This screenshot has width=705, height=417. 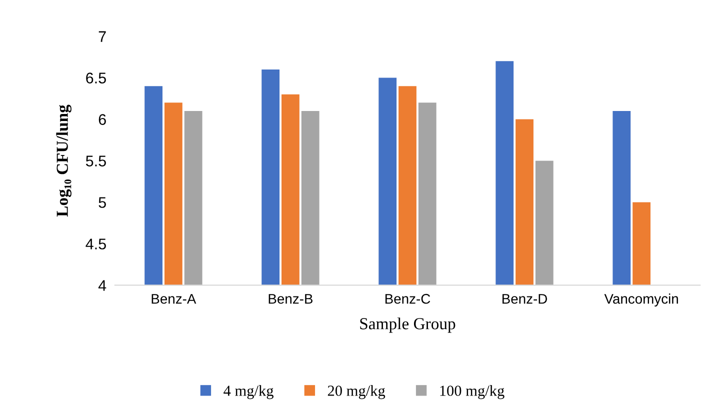 I want to click on legend-label: 4 mg/kg, so click(x=249, y=392).